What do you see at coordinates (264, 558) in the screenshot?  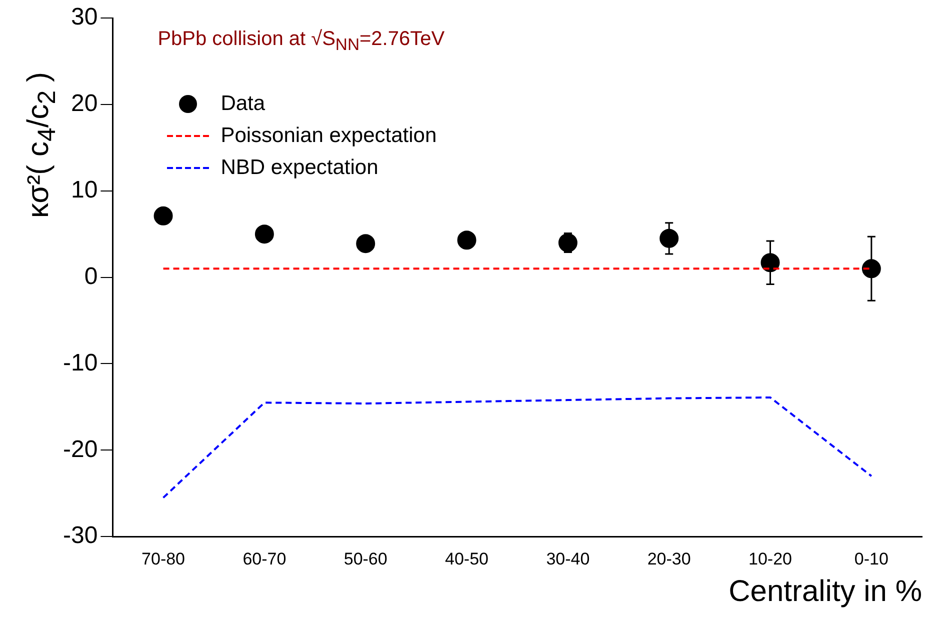 I see `x-tick-label: 60-70` at bounding box center [264, 558].